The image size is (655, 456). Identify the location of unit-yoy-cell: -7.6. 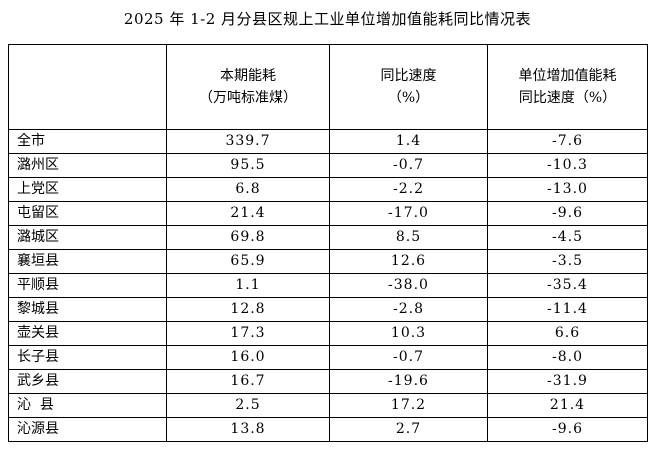
(567, 141).